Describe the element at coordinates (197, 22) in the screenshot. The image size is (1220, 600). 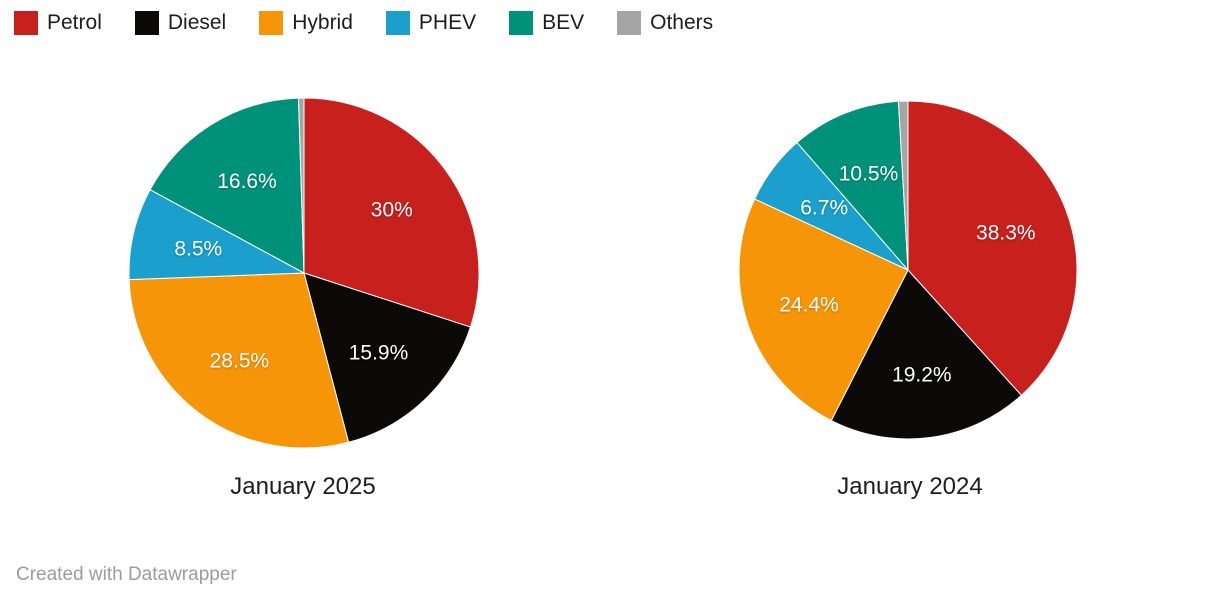
I see `legend-label: Diesel` at that location.